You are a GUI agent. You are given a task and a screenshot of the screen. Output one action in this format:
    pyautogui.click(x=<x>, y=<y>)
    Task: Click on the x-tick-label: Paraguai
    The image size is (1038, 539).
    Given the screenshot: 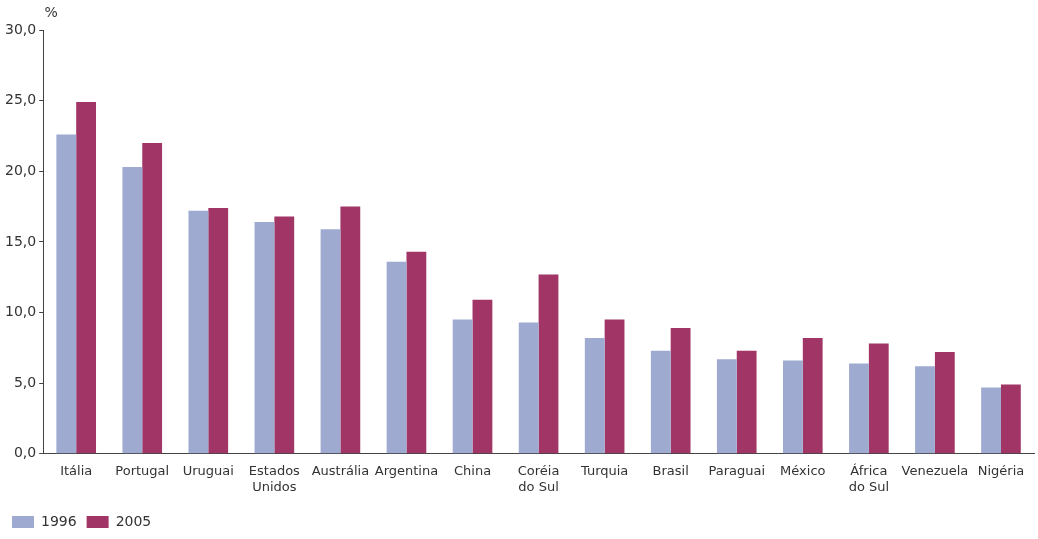 What is the action you would take?
    pyautogui.click(x=737, y=470)
    